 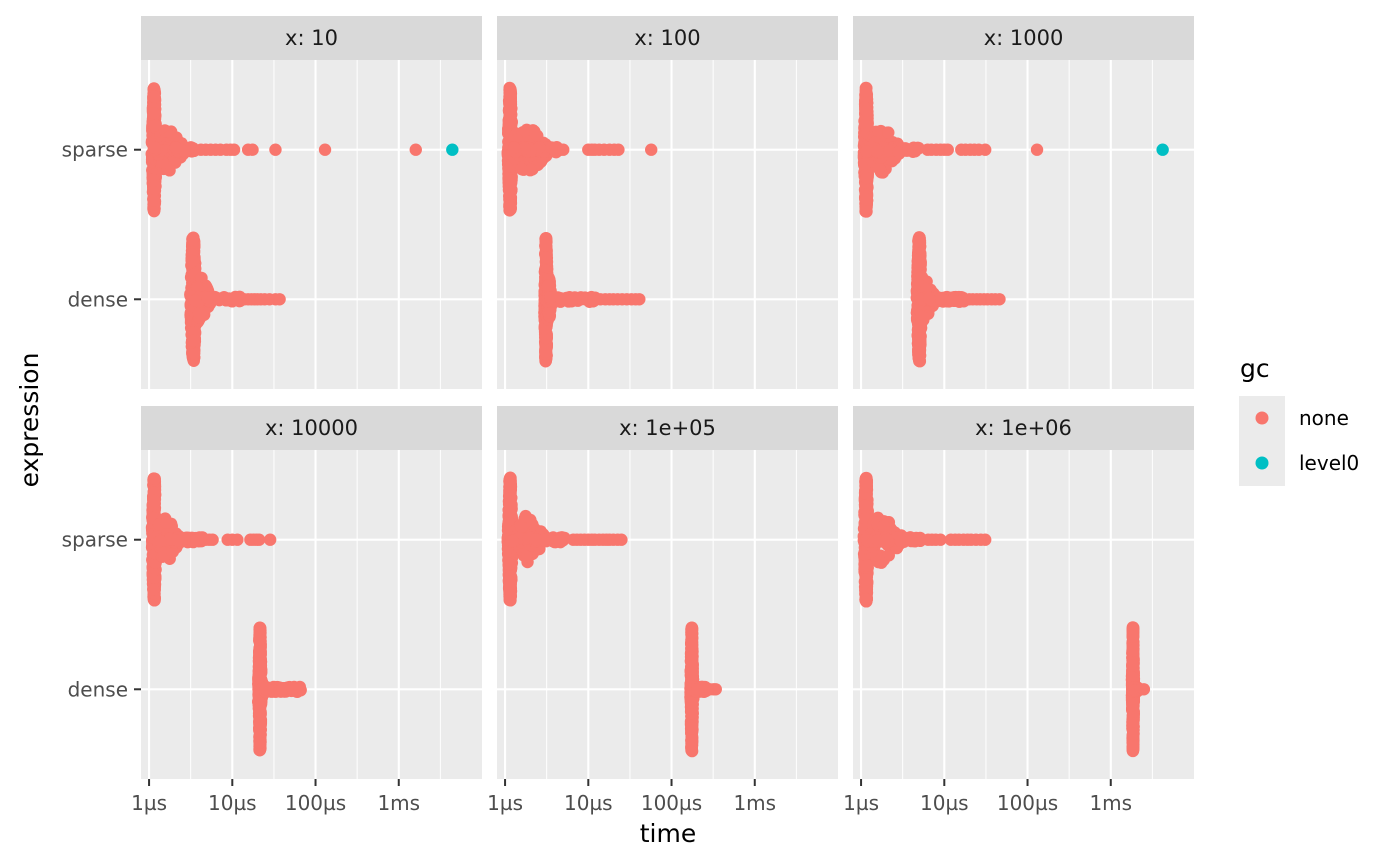 What do you see at coordinates (1262, 463) in the screenshot?
I see `legend-dot-level0` at bounding box center [1262, 463].